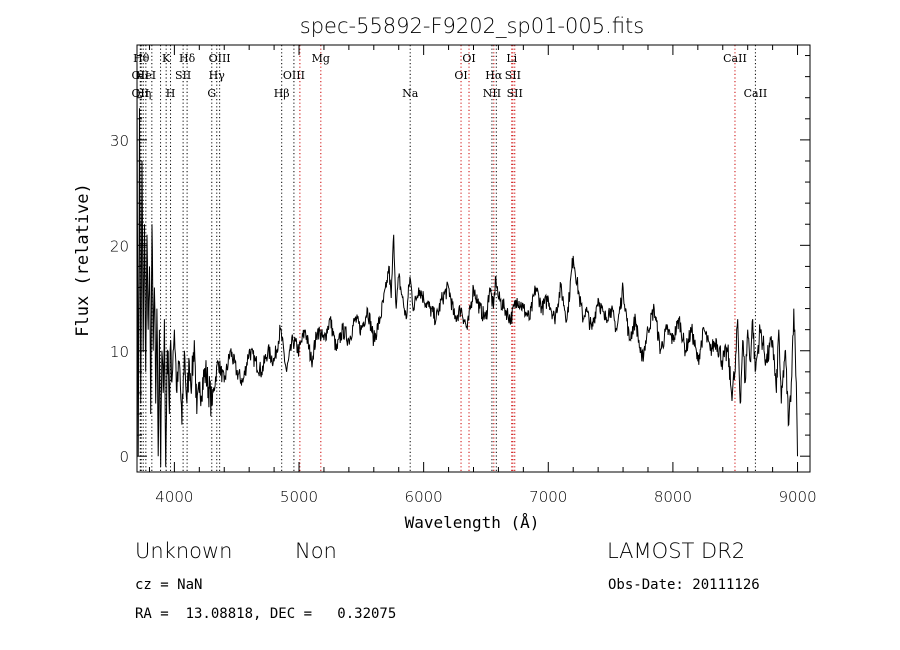  Describe the element at coordinates (174, 497) in the screenshot. I see `x-tick-label: 4000` at that location.